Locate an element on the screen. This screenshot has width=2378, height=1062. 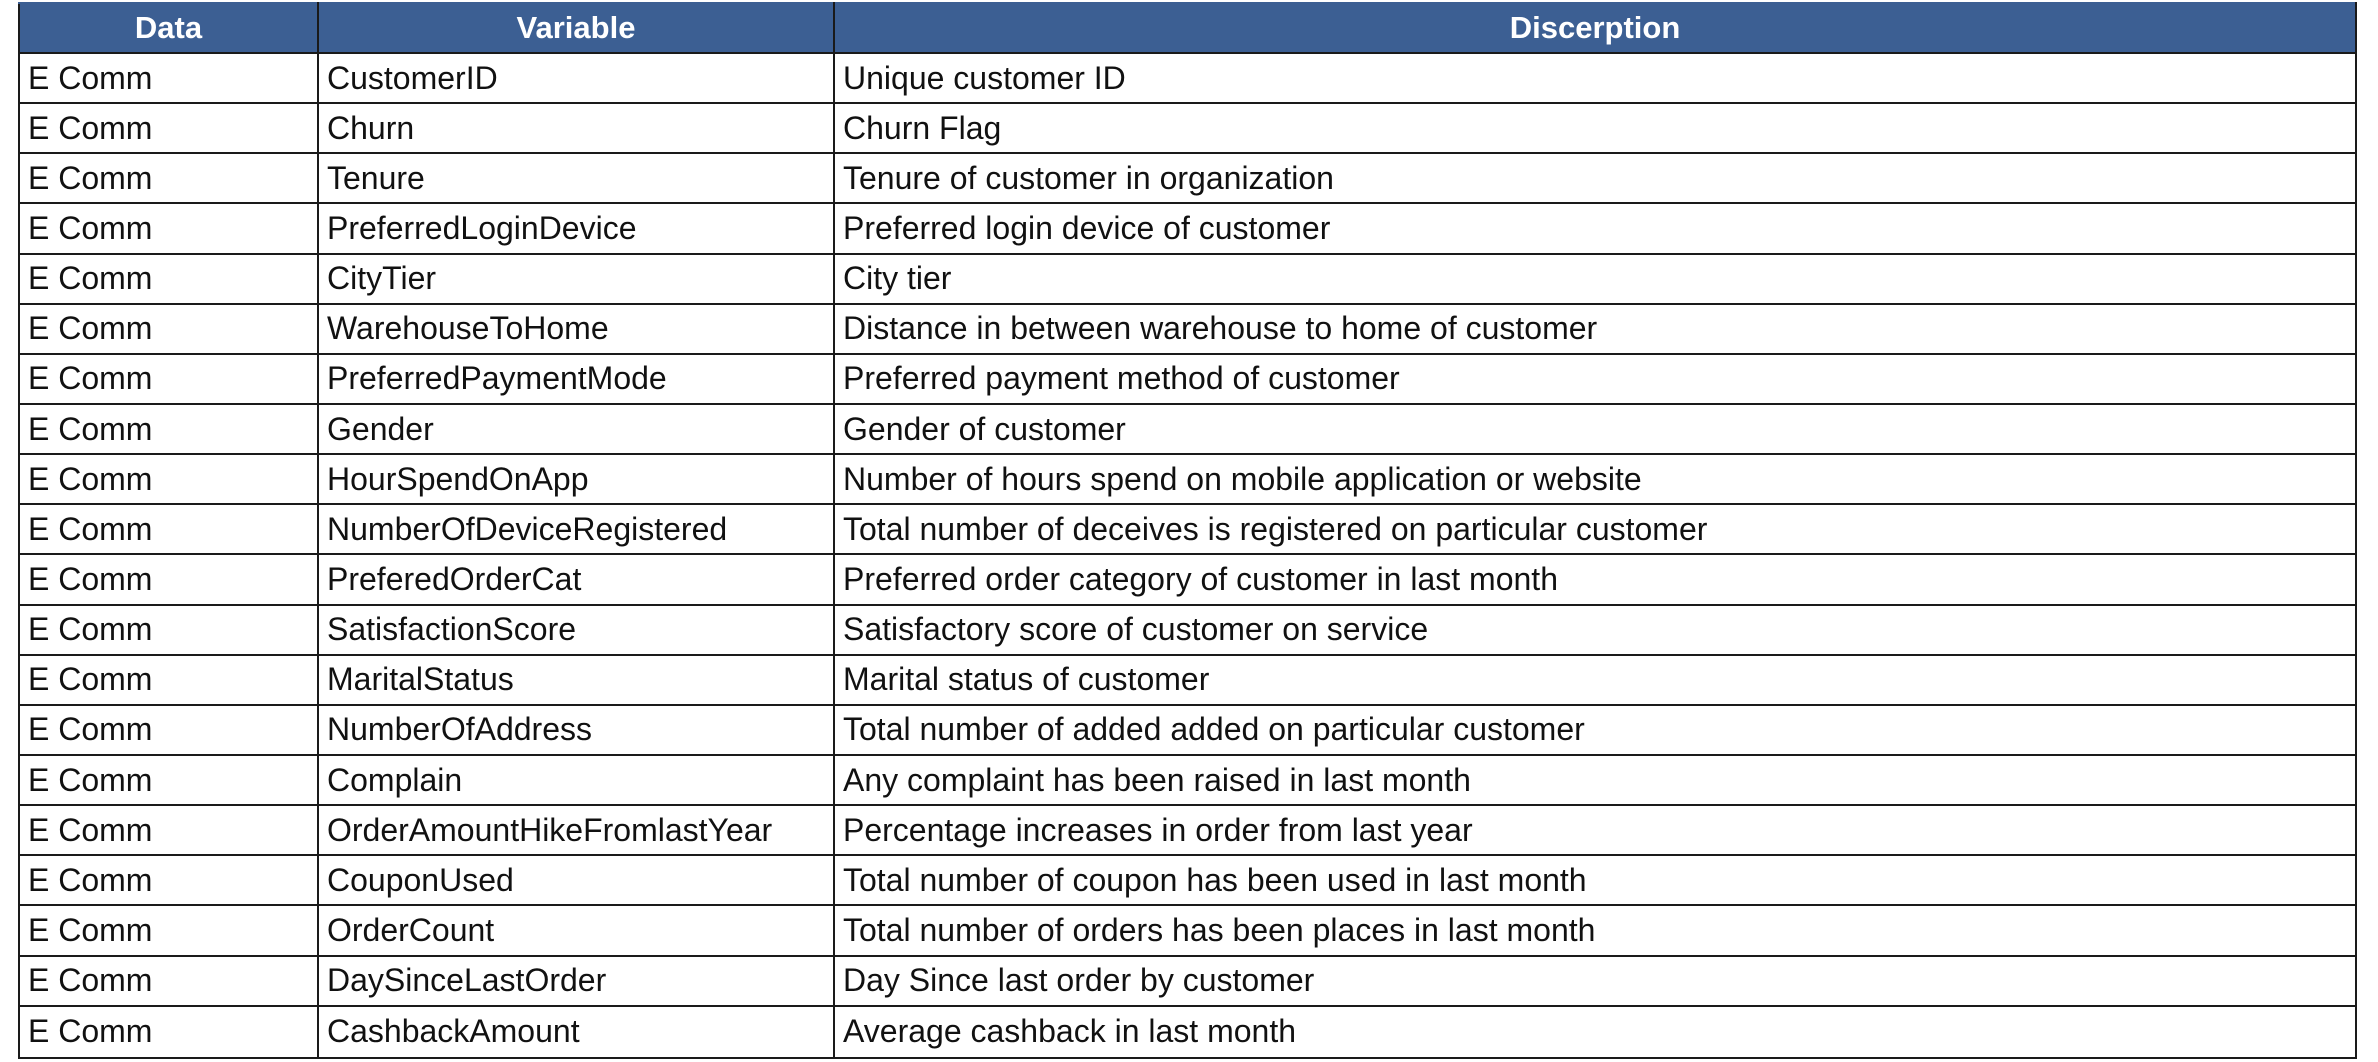
description-cell: Unique customer ID is located at coordinates (1595, 78).